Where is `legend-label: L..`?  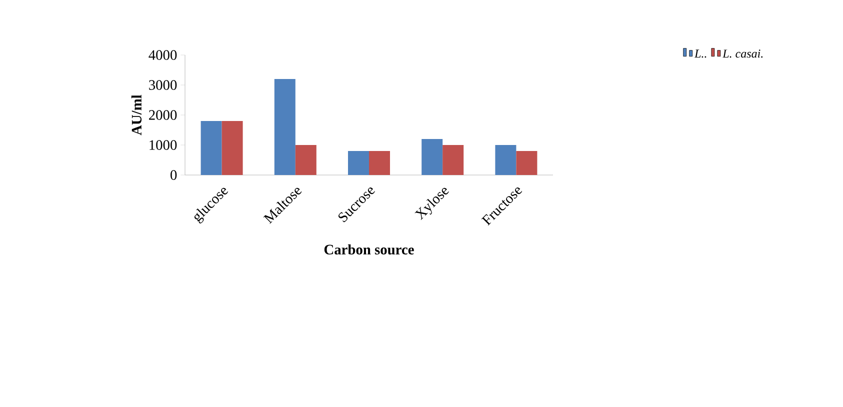 legend-label: L.. is located at coordinates (700, 54).